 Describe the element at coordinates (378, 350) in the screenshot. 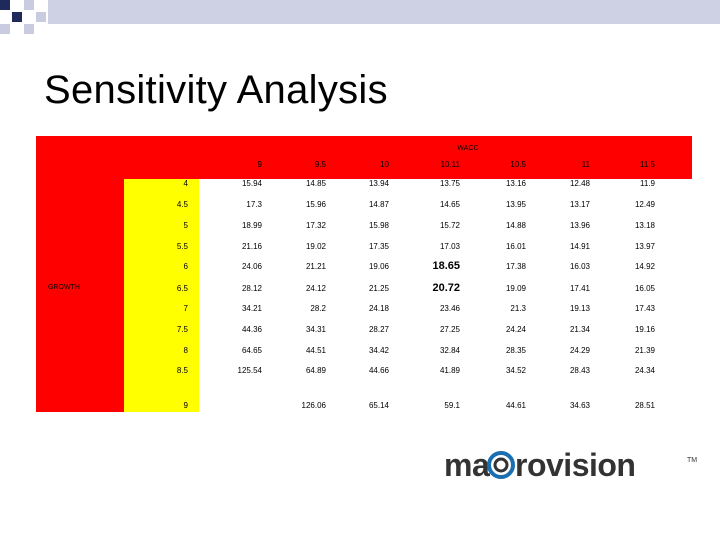

I see `table-cell: 34.42` at that location.